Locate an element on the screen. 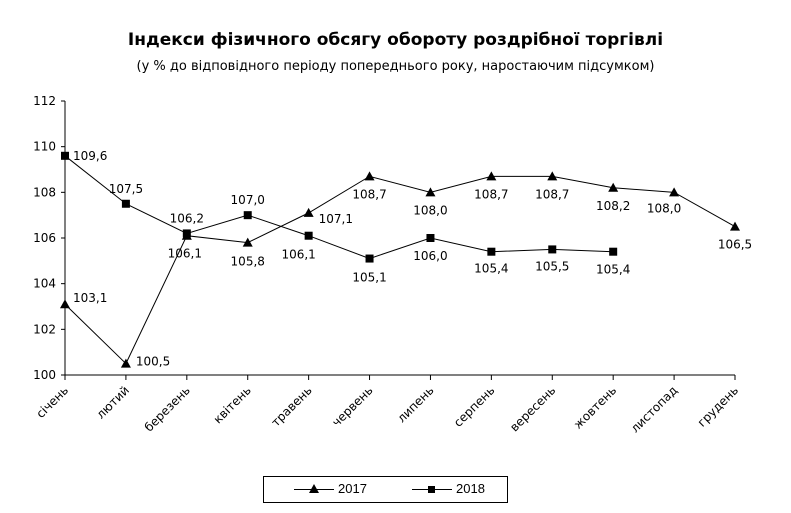 This screenshot has height=513, width=791. series-line-2018 is located at coordinates (339, 207).